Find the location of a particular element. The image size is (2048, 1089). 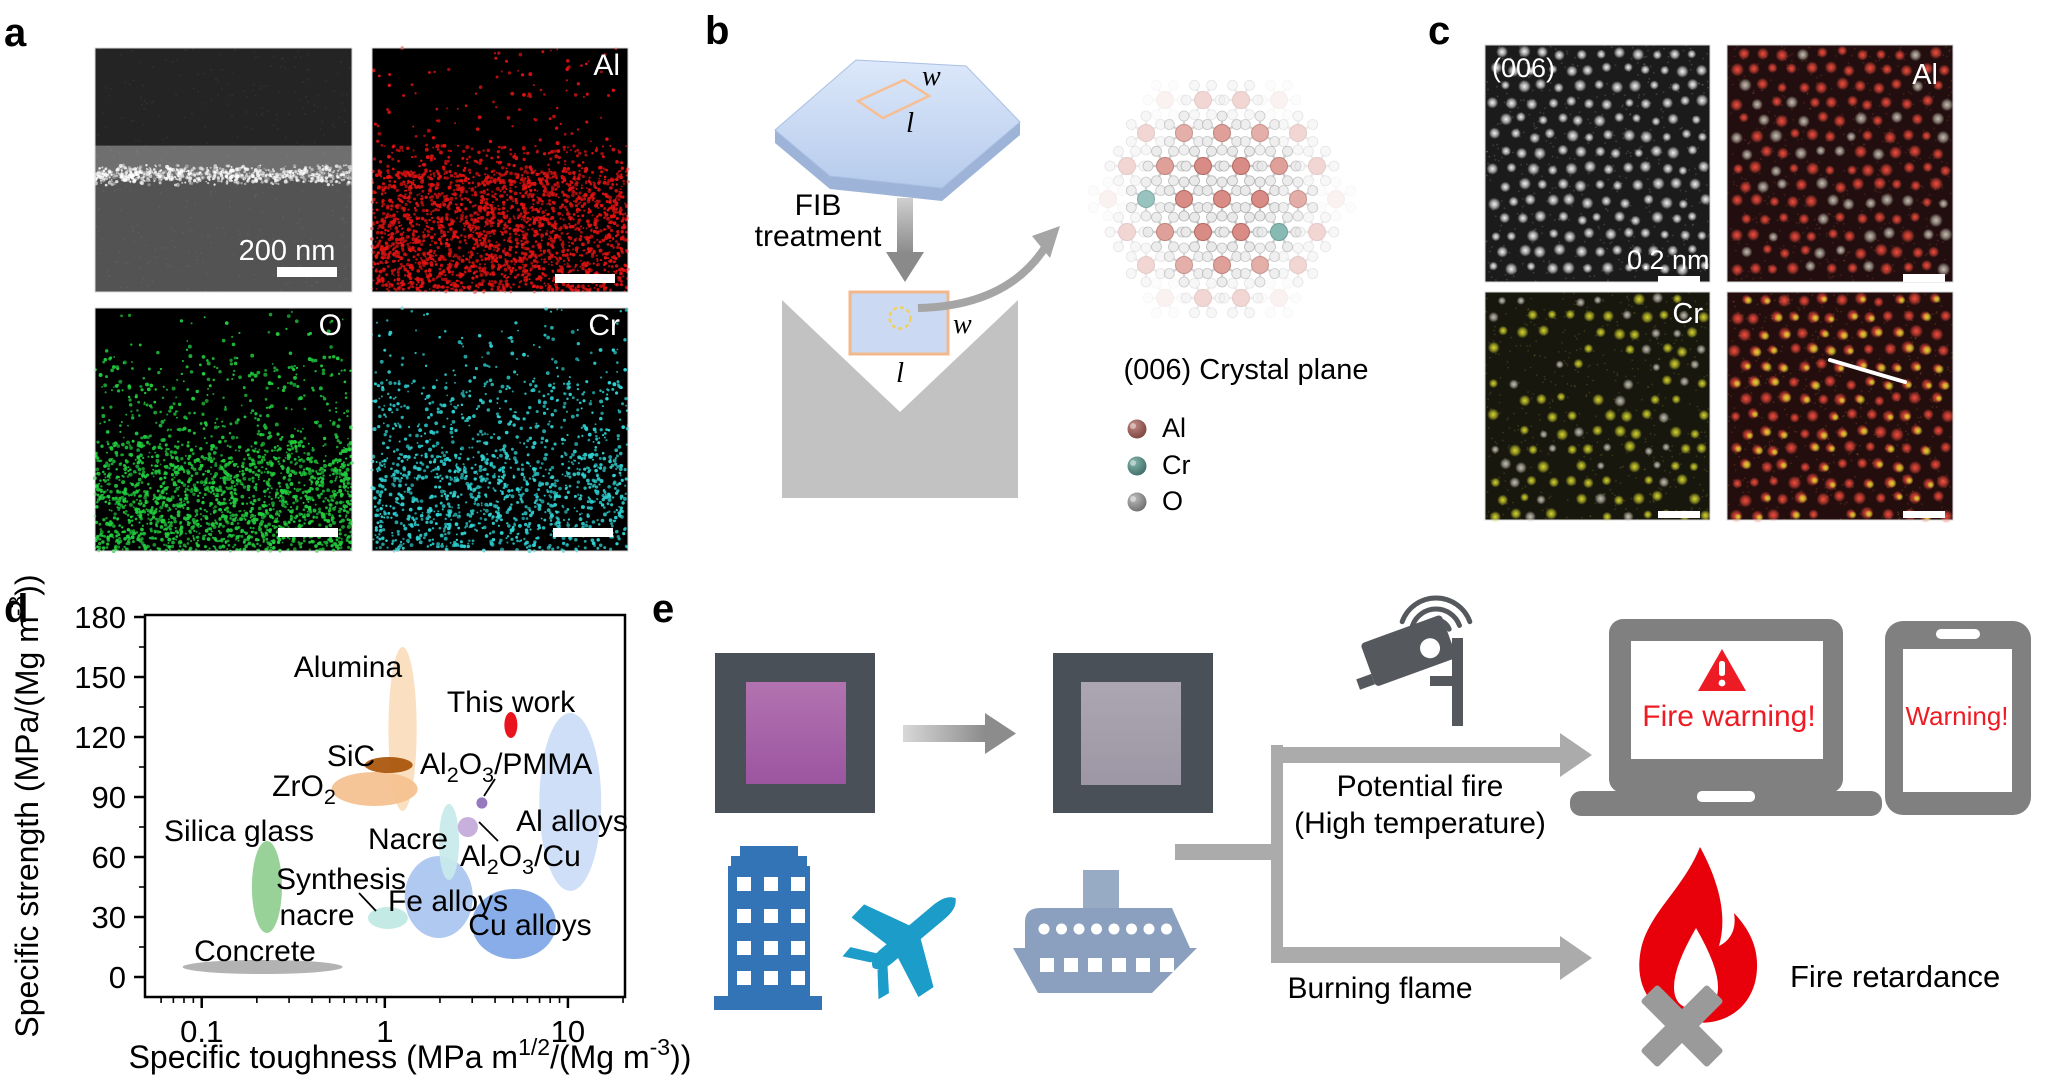

branch-connector is located at coordinates (1383, 856).